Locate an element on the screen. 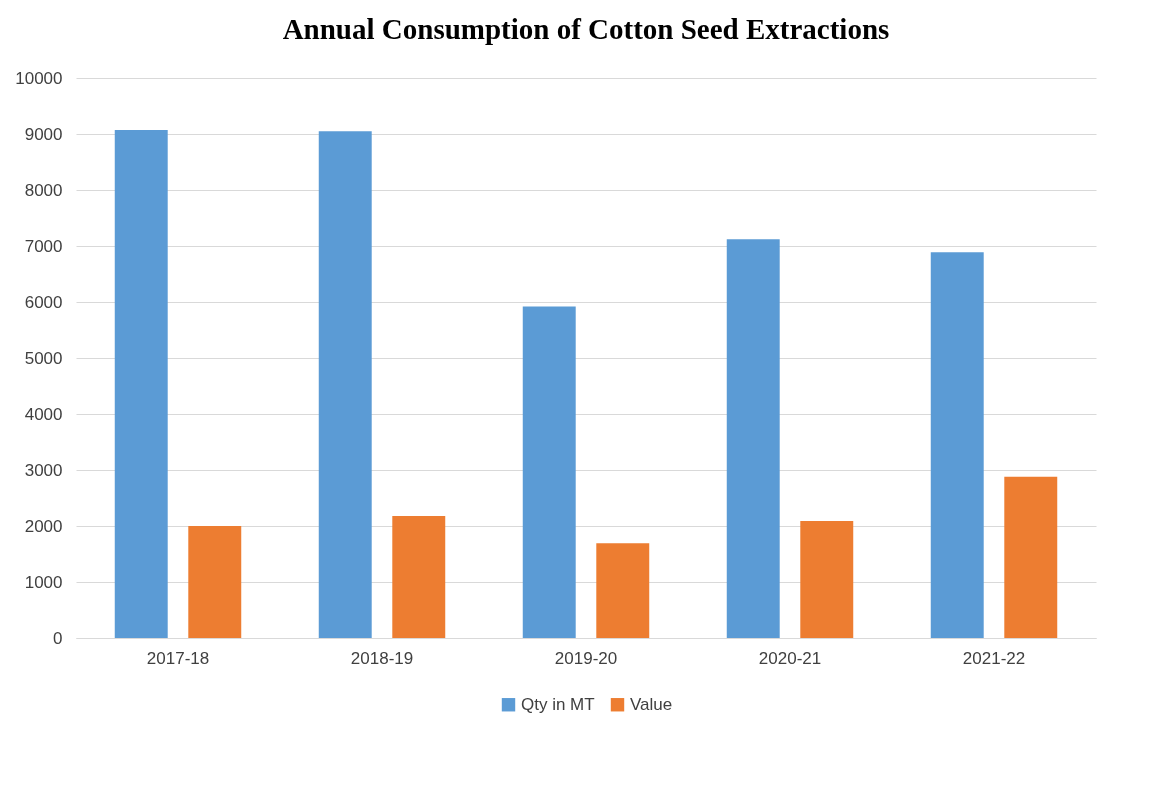 The width and height of the screenshot is (1160, 792). y-tick-label: 9000 is located at coordinates (43, 134).